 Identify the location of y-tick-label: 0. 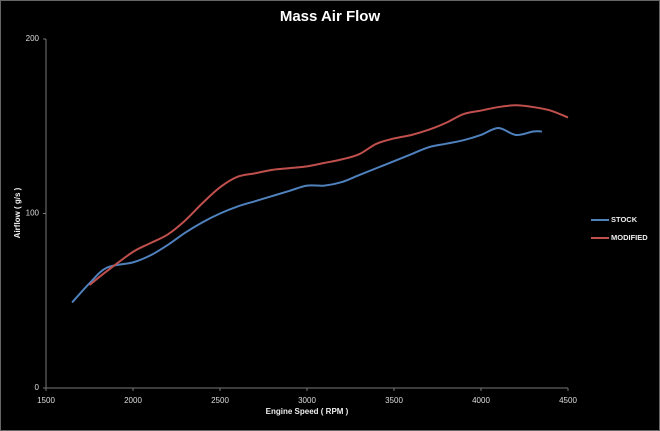
(37, 387).